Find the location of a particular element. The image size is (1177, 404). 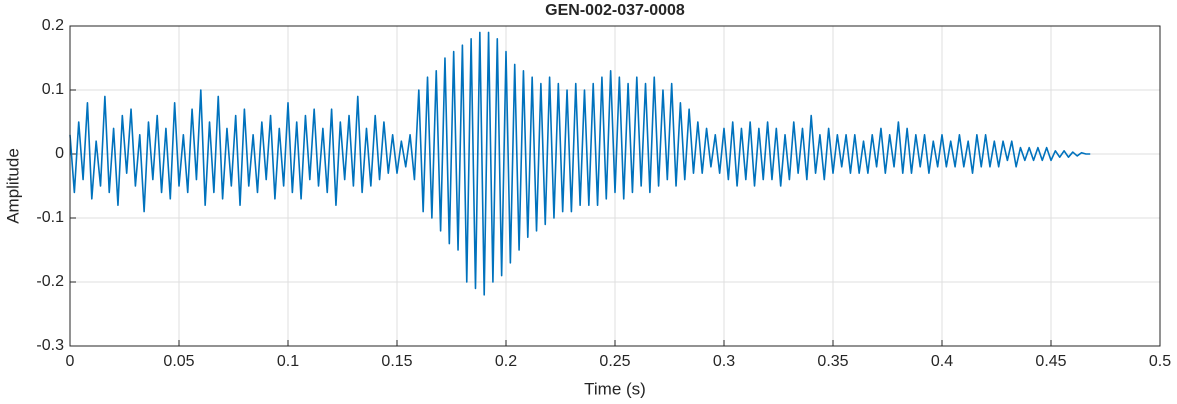

y-tick-label: 0.1 is located at coordinates (53, 89).